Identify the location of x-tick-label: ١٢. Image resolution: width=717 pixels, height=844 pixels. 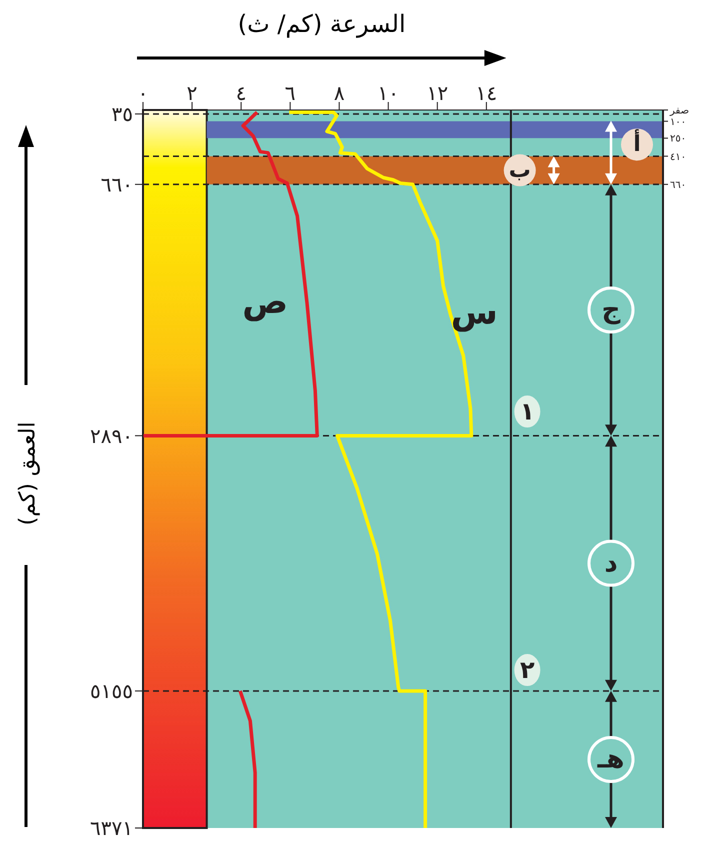
(437, 93).